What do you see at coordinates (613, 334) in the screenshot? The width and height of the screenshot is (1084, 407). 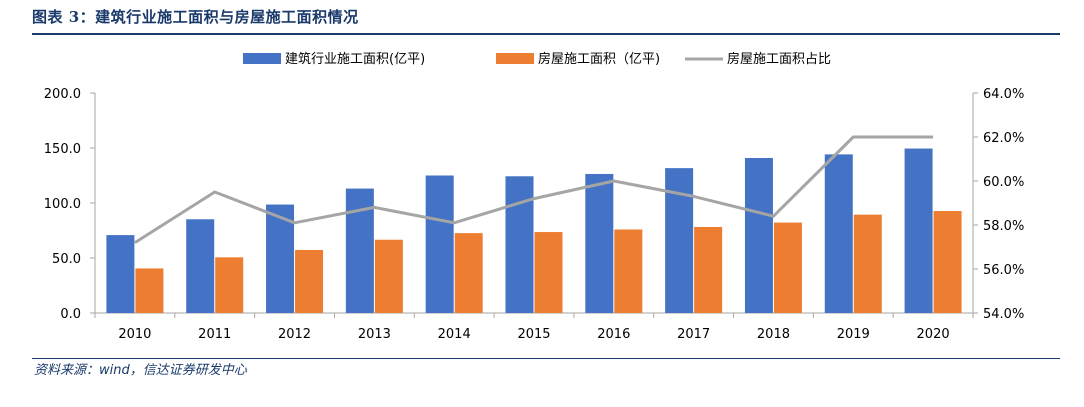 I see `x-tick-label-2016: 2016` at bounding box center [613, 334].